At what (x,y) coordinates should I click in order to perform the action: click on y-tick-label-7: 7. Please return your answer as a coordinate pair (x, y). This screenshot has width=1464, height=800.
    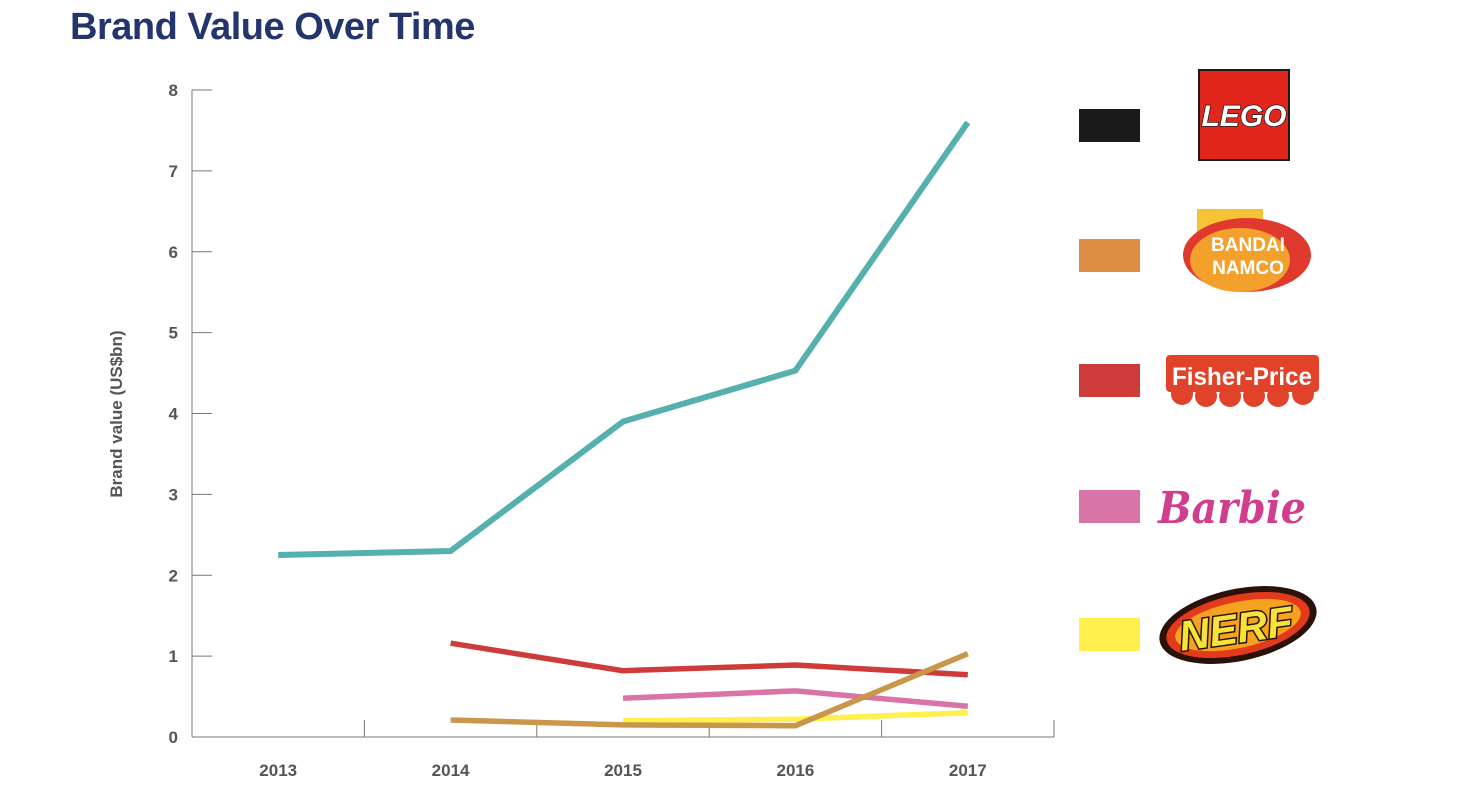
    Looking at the image, I should click on (173, 171).